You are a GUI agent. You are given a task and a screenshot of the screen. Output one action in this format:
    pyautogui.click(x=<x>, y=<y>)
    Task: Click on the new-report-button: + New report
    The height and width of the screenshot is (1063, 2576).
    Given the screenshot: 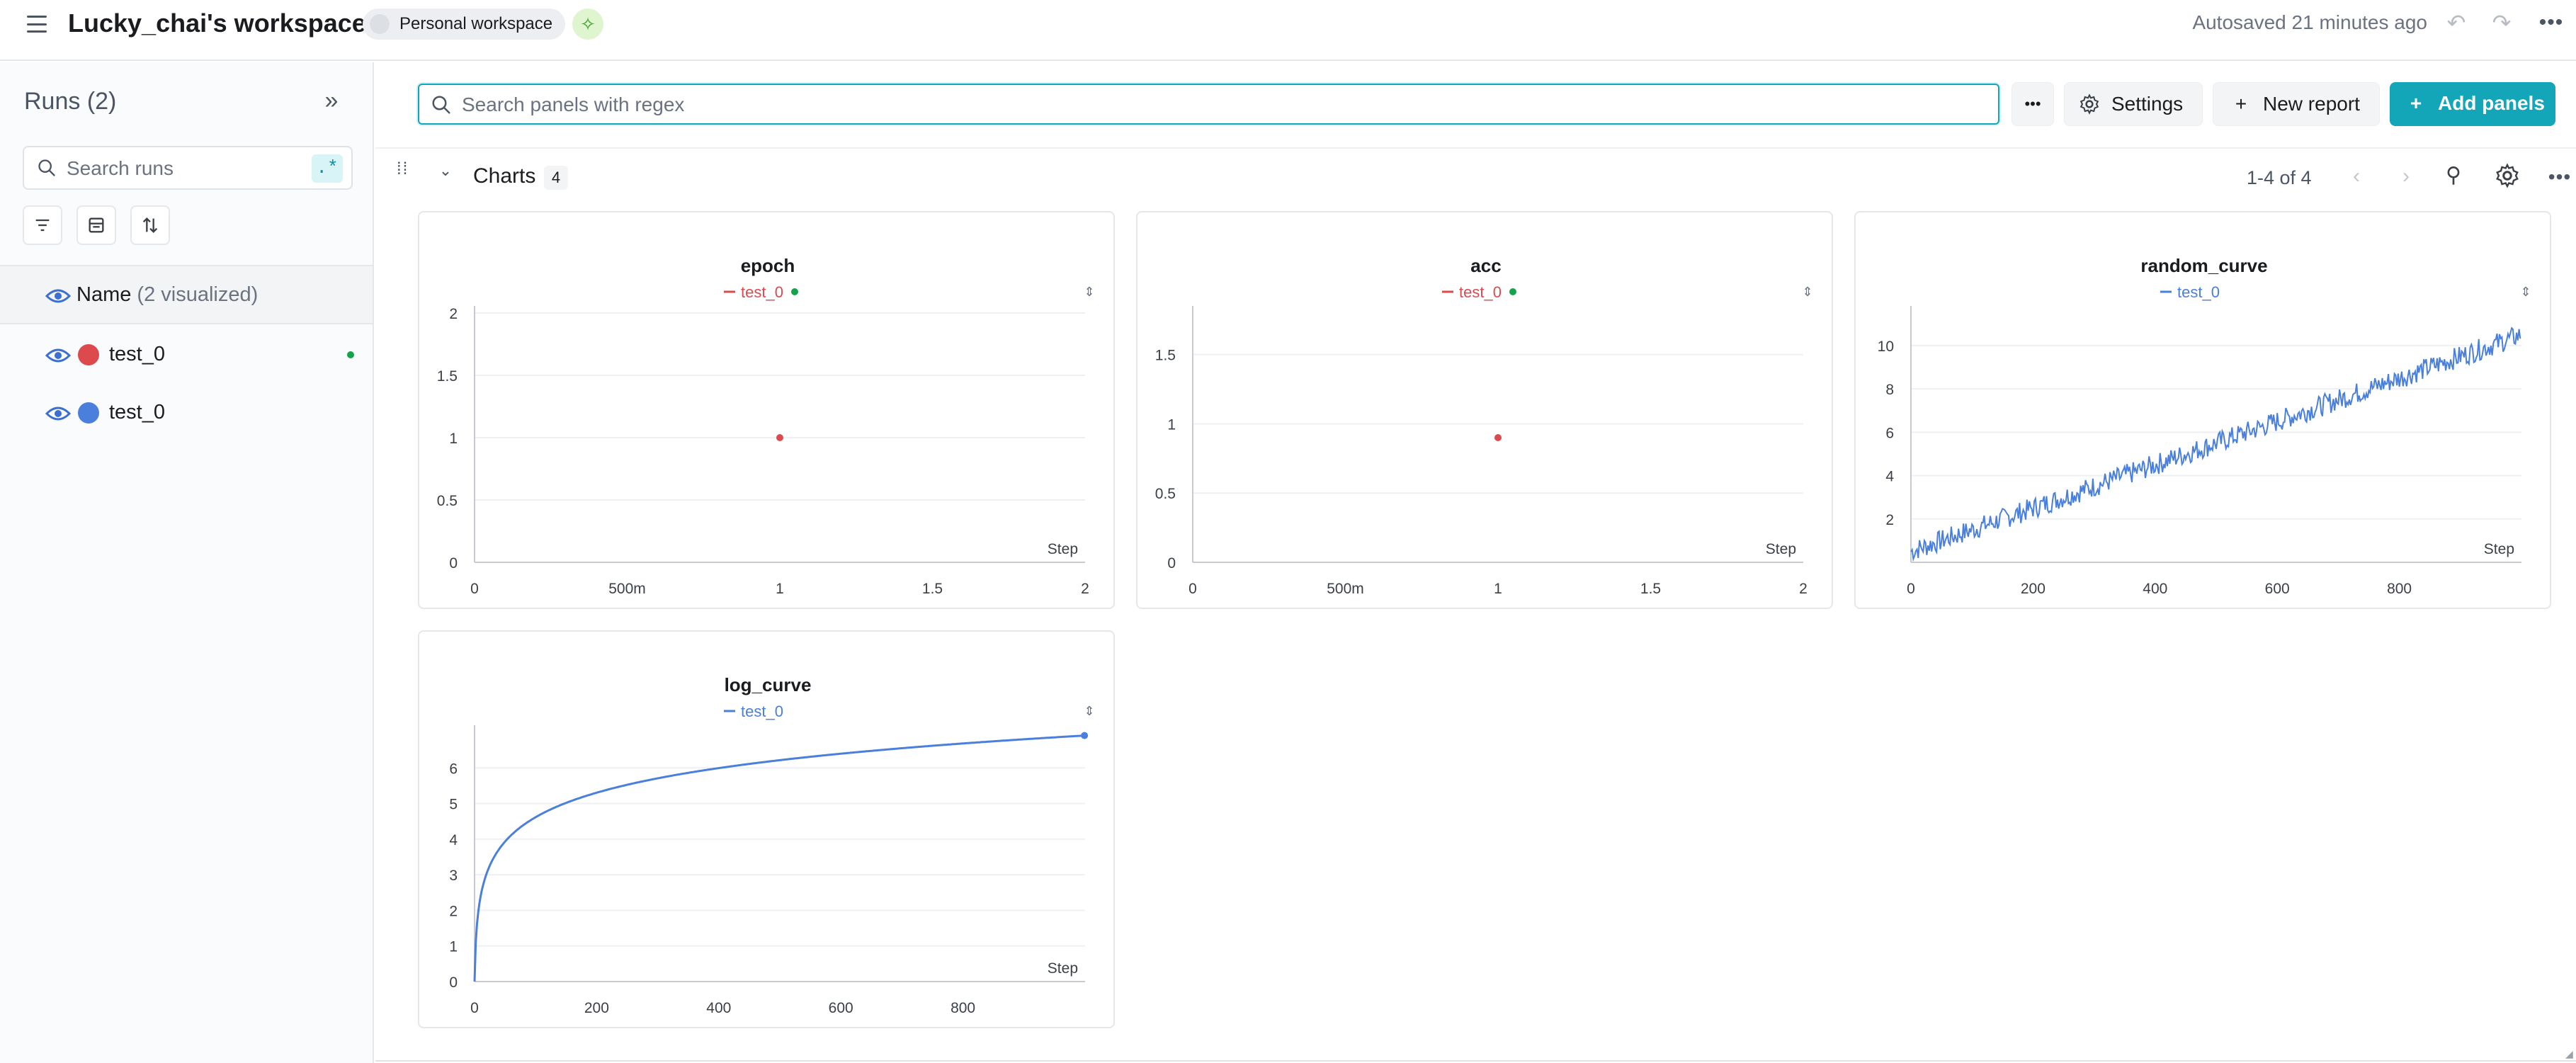 What is the action you would take?
    pyautogui.click(x=2296, y=104)
    